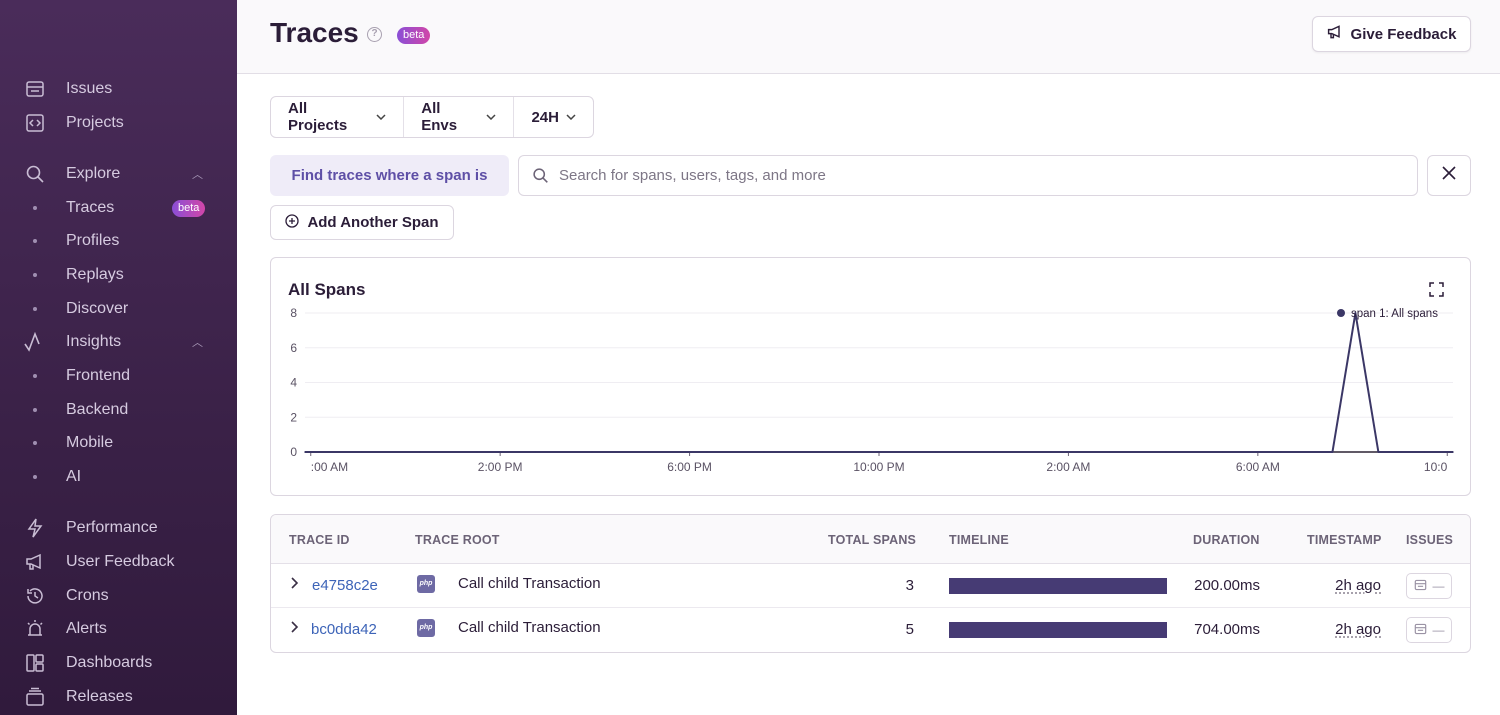 The height and width of the screenshot is (715, 1500). Describe the element at coordinates (373, 222) in the screenshot. I see `add-another-span-label: Add Another Span` at that location.